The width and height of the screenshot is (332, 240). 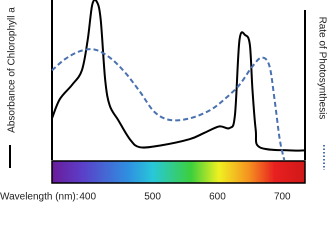 What do you see at coordinates (217, 197) in the screenshot?
I see `x-tick-label: 600` at bounding box center [217, 197].